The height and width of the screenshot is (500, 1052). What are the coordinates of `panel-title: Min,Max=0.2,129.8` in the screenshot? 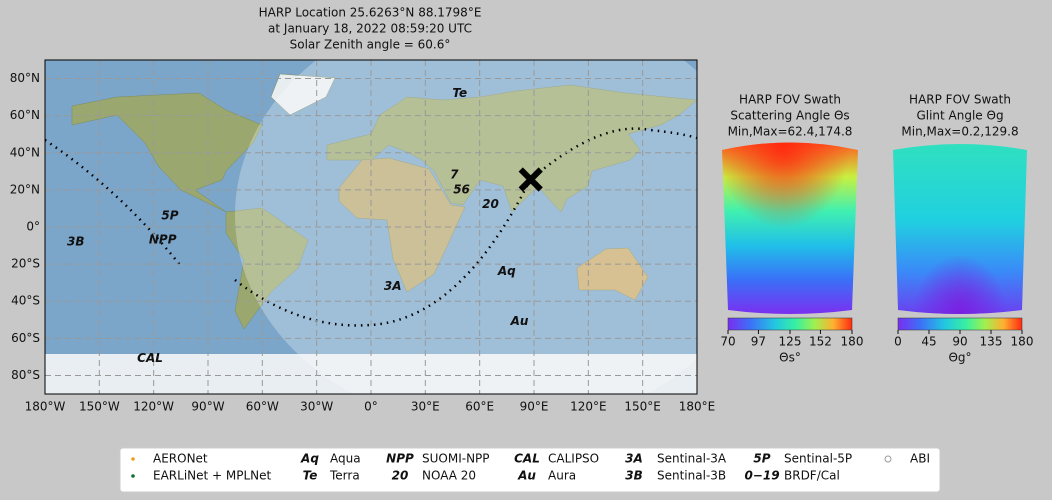 It's located at (959, 132).